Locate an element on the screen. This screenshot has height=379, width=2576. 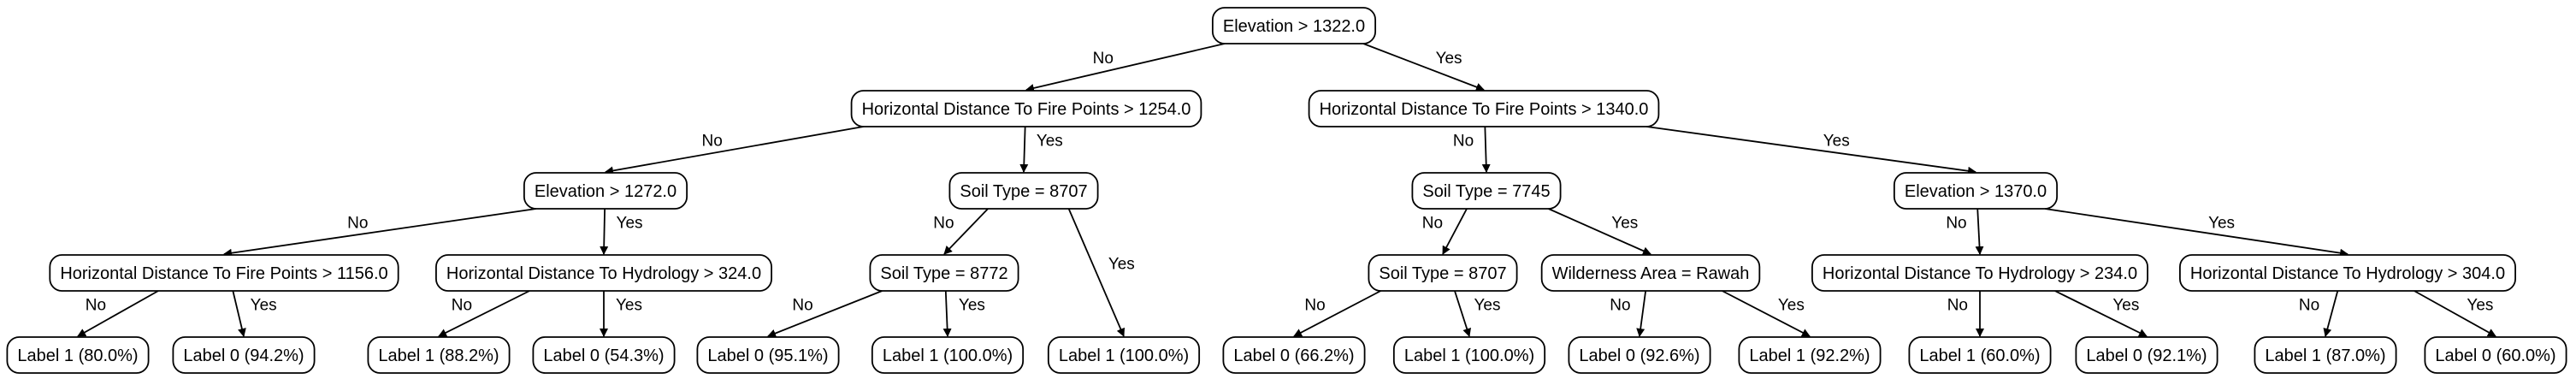
leaf-node-label: Label 1 (88.2%) is located at coordinates (438, 355).